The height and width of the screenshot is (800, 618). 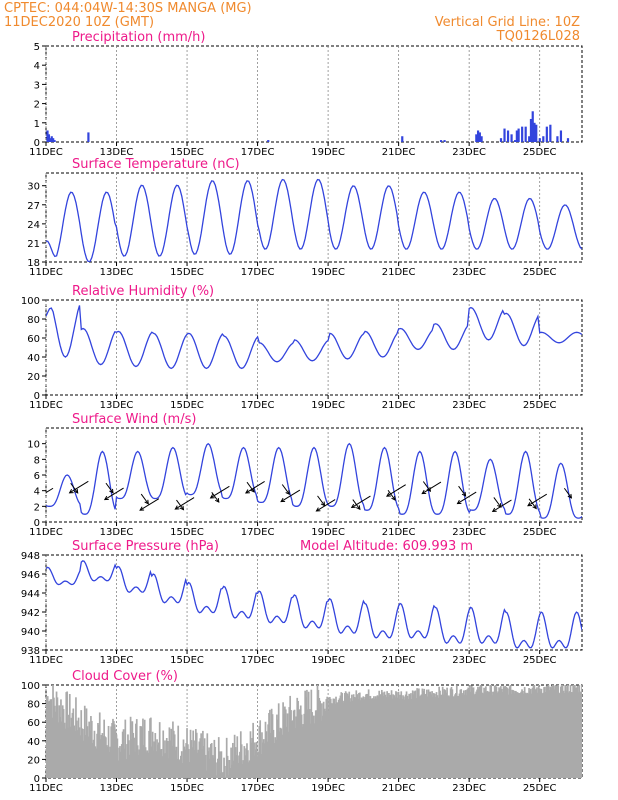 What do you see at coordinates (37, 523) in the screenshot?
I see `y-tick-label: 0` at bounding box center [37, 523].